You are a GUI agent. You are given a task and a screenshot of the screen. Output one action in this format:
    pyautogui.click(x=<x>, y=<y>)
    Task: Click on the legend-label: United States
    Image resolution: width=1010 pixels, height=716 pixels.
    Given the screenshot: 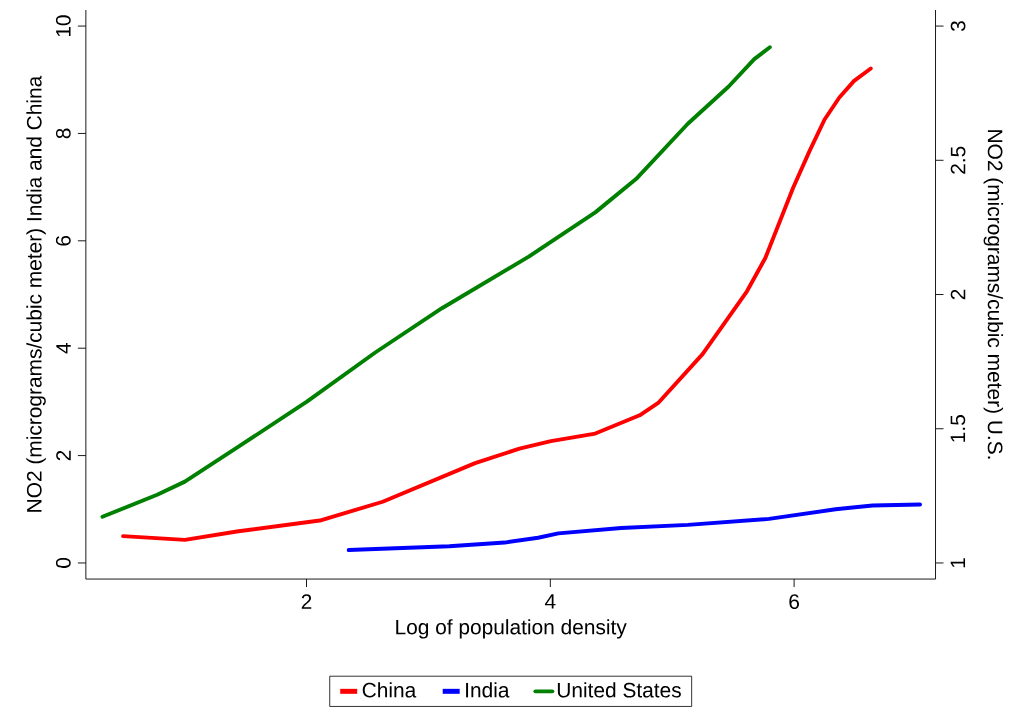 What is the action you would take?
    pyautogui.click(x=619, y=690)
    